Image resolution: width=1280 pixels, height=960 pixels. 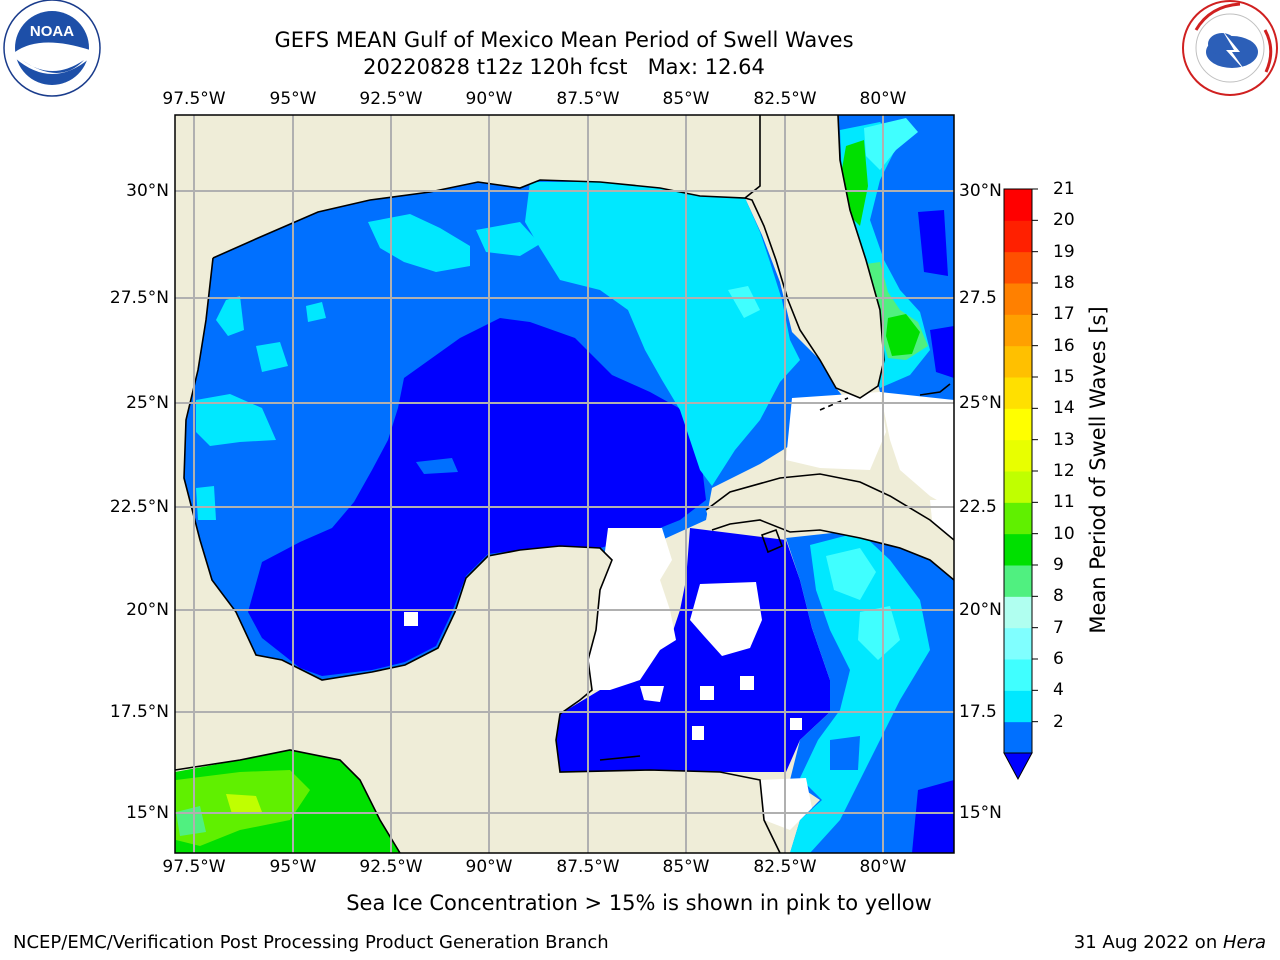 I want to click on lon-label-top: 90°W, so click(x=489, y=99).